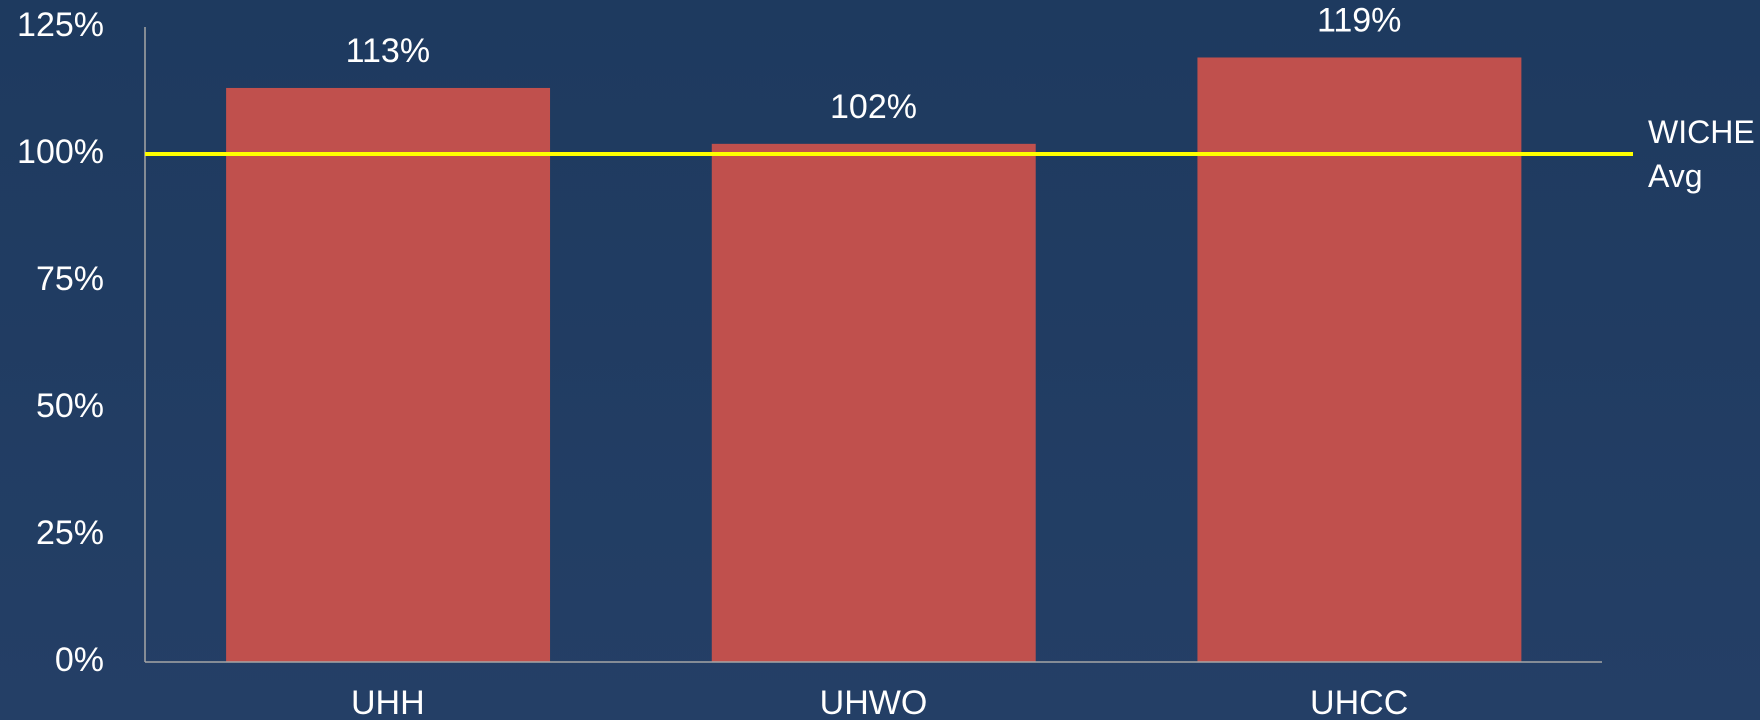 Image resolution: width=1760 pixels, height=720 pixels. Describe the element at coordinates (873, 107) in the screenshot. I see `data-label: 102%` at that location.